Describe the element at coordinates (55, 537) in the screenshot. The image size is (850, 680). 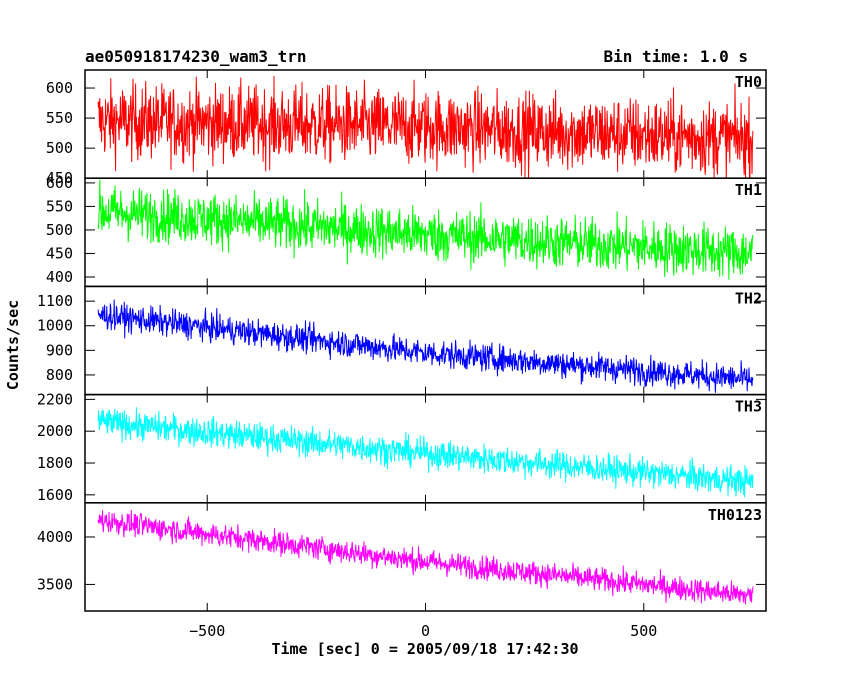
I see `y-tick-label: 4000` at that location.